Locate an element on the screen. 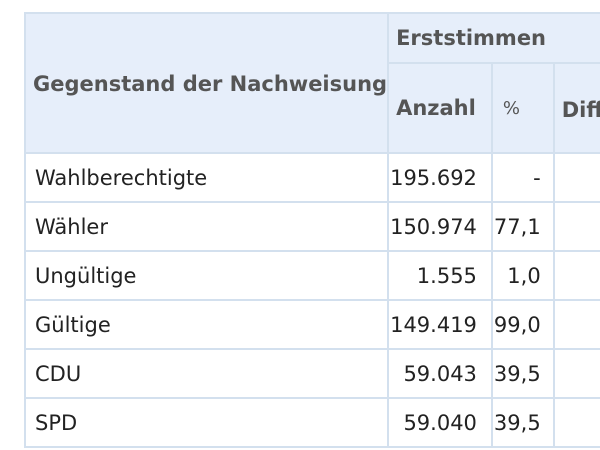 Image resolution: width=600 pixels, height=450 pixels. row-count: 59.040 is located at coordinates (440, 422).